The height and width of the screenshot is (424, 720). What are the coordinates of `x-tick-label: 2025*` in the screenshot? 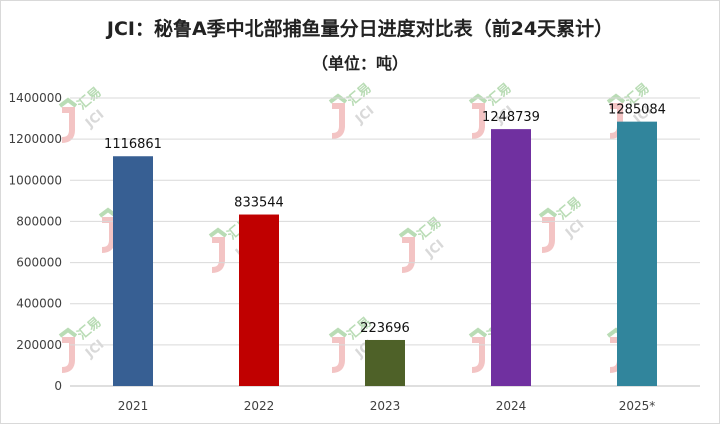 It's located at (637, 406).